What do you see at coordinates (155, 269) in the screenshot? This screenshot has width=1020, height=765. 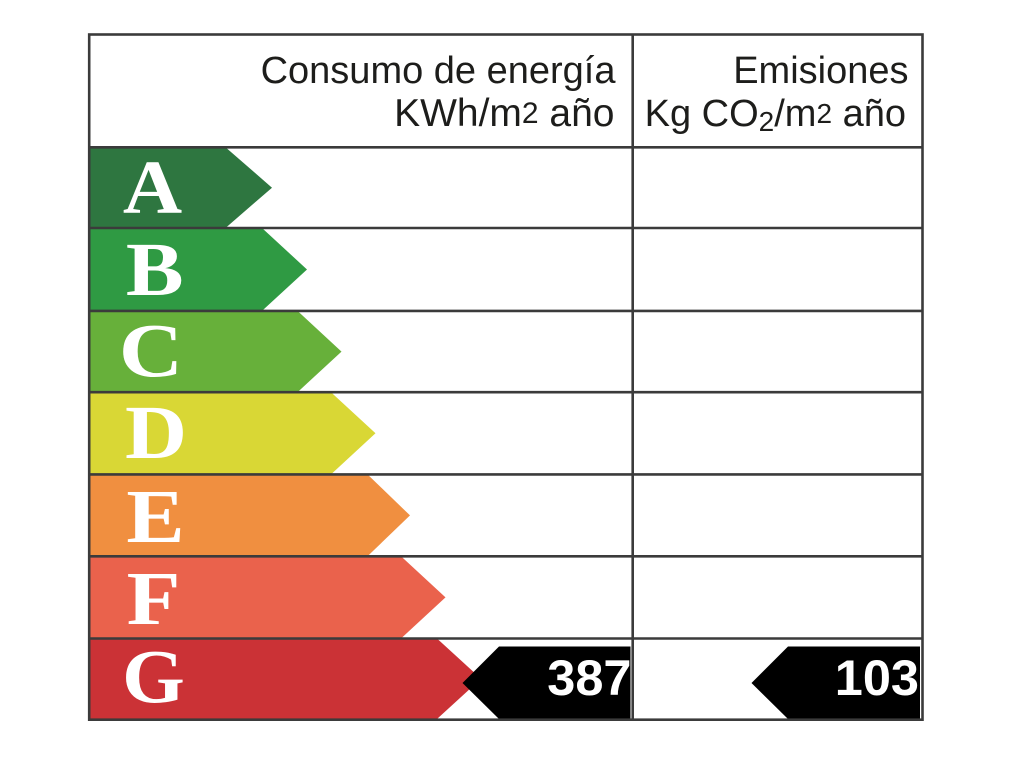 I see `svg-text: B` at bounding box center [155, 269].